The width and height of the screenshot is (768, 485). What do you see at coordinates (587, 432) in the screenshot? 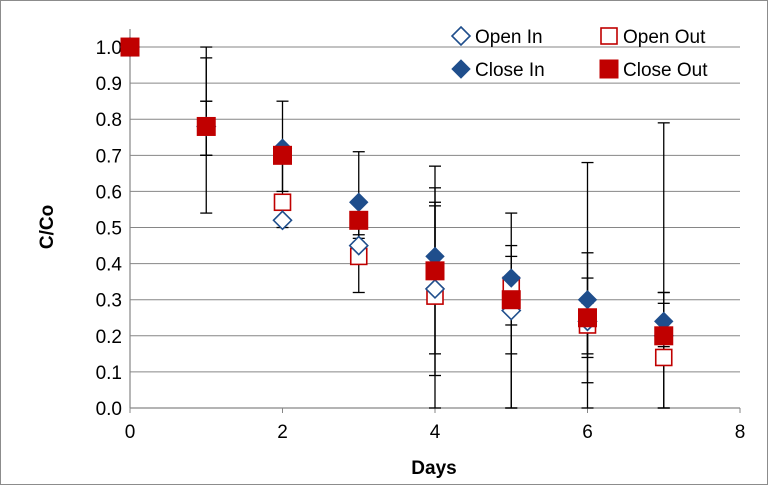
I see `x-tick-label: 6` at bounding box center [587, 432].